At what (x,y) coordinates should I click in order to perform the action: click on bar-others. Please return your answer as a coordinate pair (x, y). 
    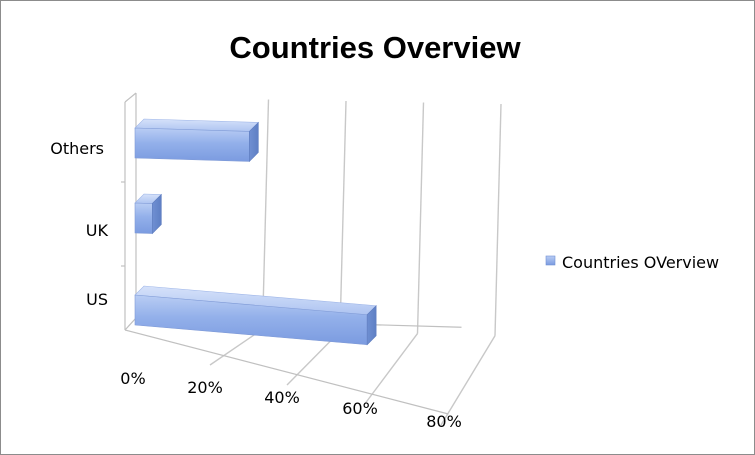
    Looking at the image, I should click on (197, 140).